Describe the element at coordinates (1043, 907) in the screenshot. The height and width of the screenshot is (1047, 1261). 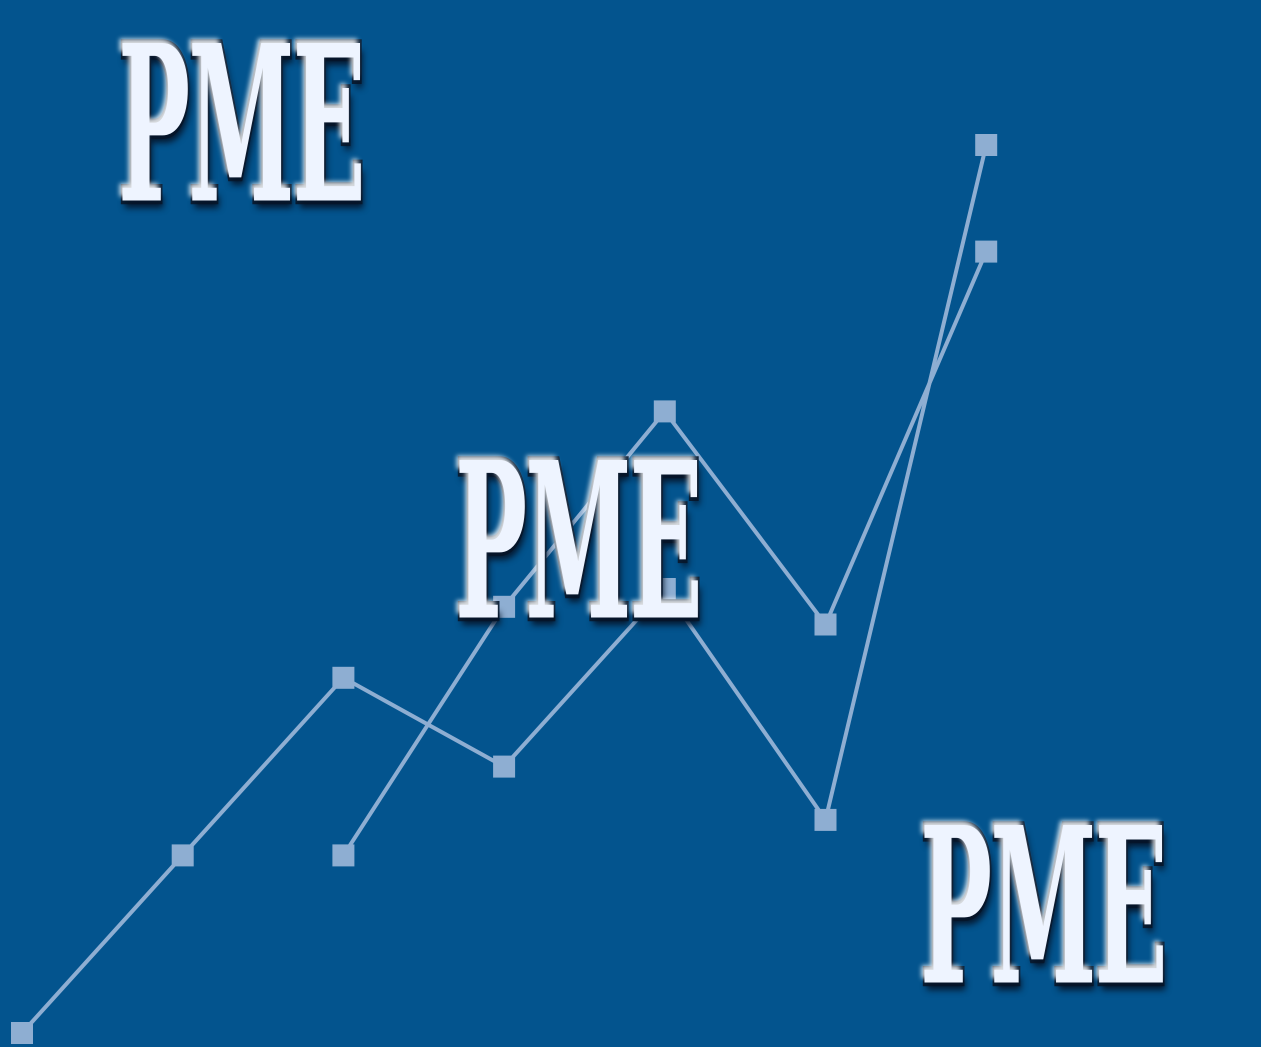
I see `pme-wordmark-bottom: PME` at that location.